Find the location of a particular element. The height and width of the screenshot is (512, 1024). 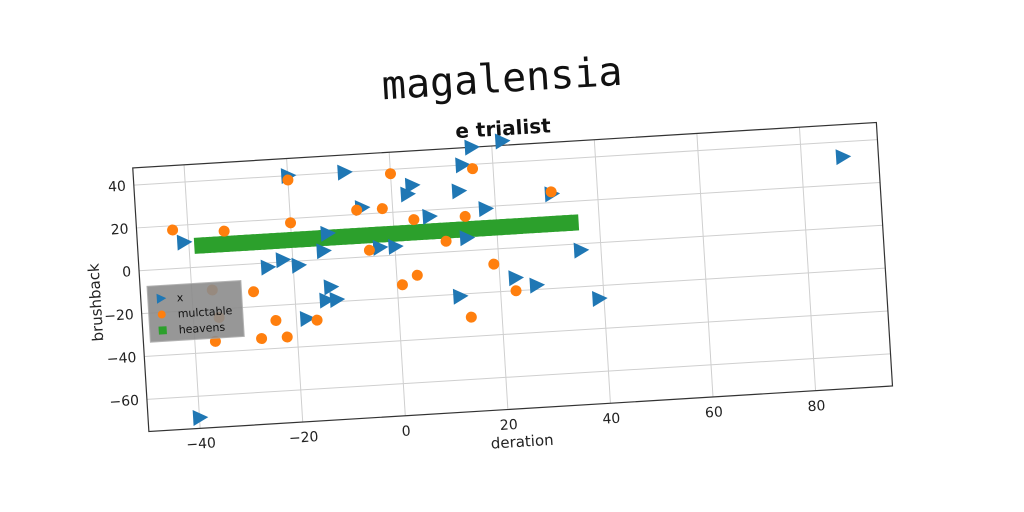

heavens-marker is located at coordinates (574, 222).